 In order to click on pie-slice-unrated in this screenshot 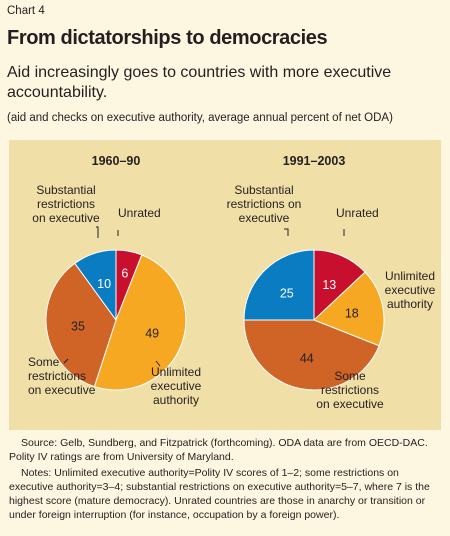, I will do `click(339, 285)`.